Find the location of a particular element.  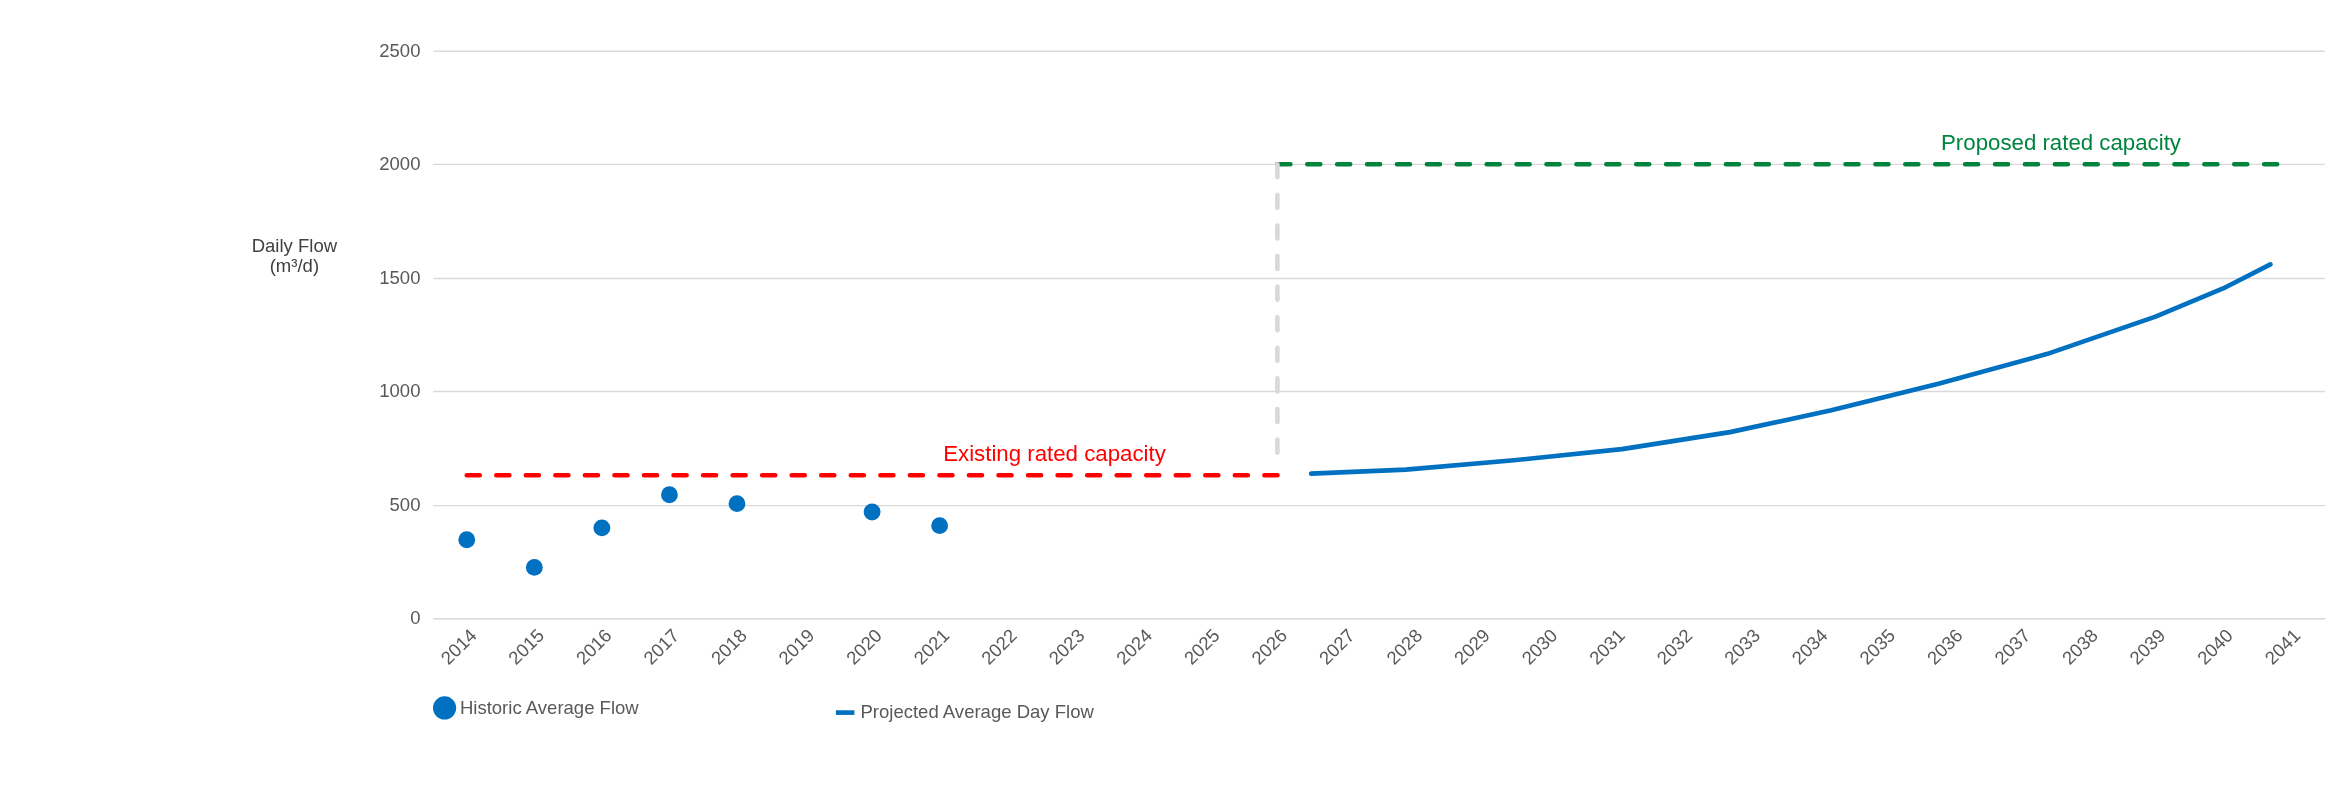

y-tick-label: 500 is located at coordinates (405, 504).